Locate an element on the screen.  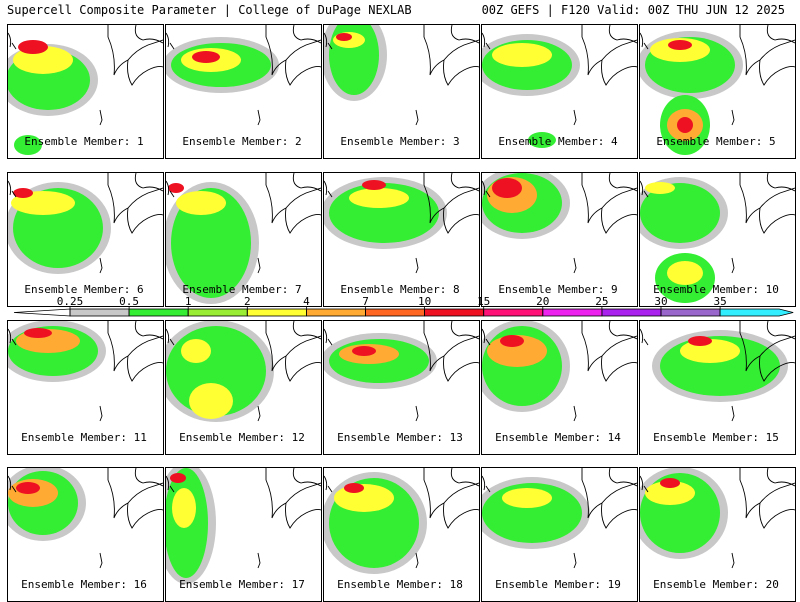
member-number: 19 is located at coordinates (611, 584).